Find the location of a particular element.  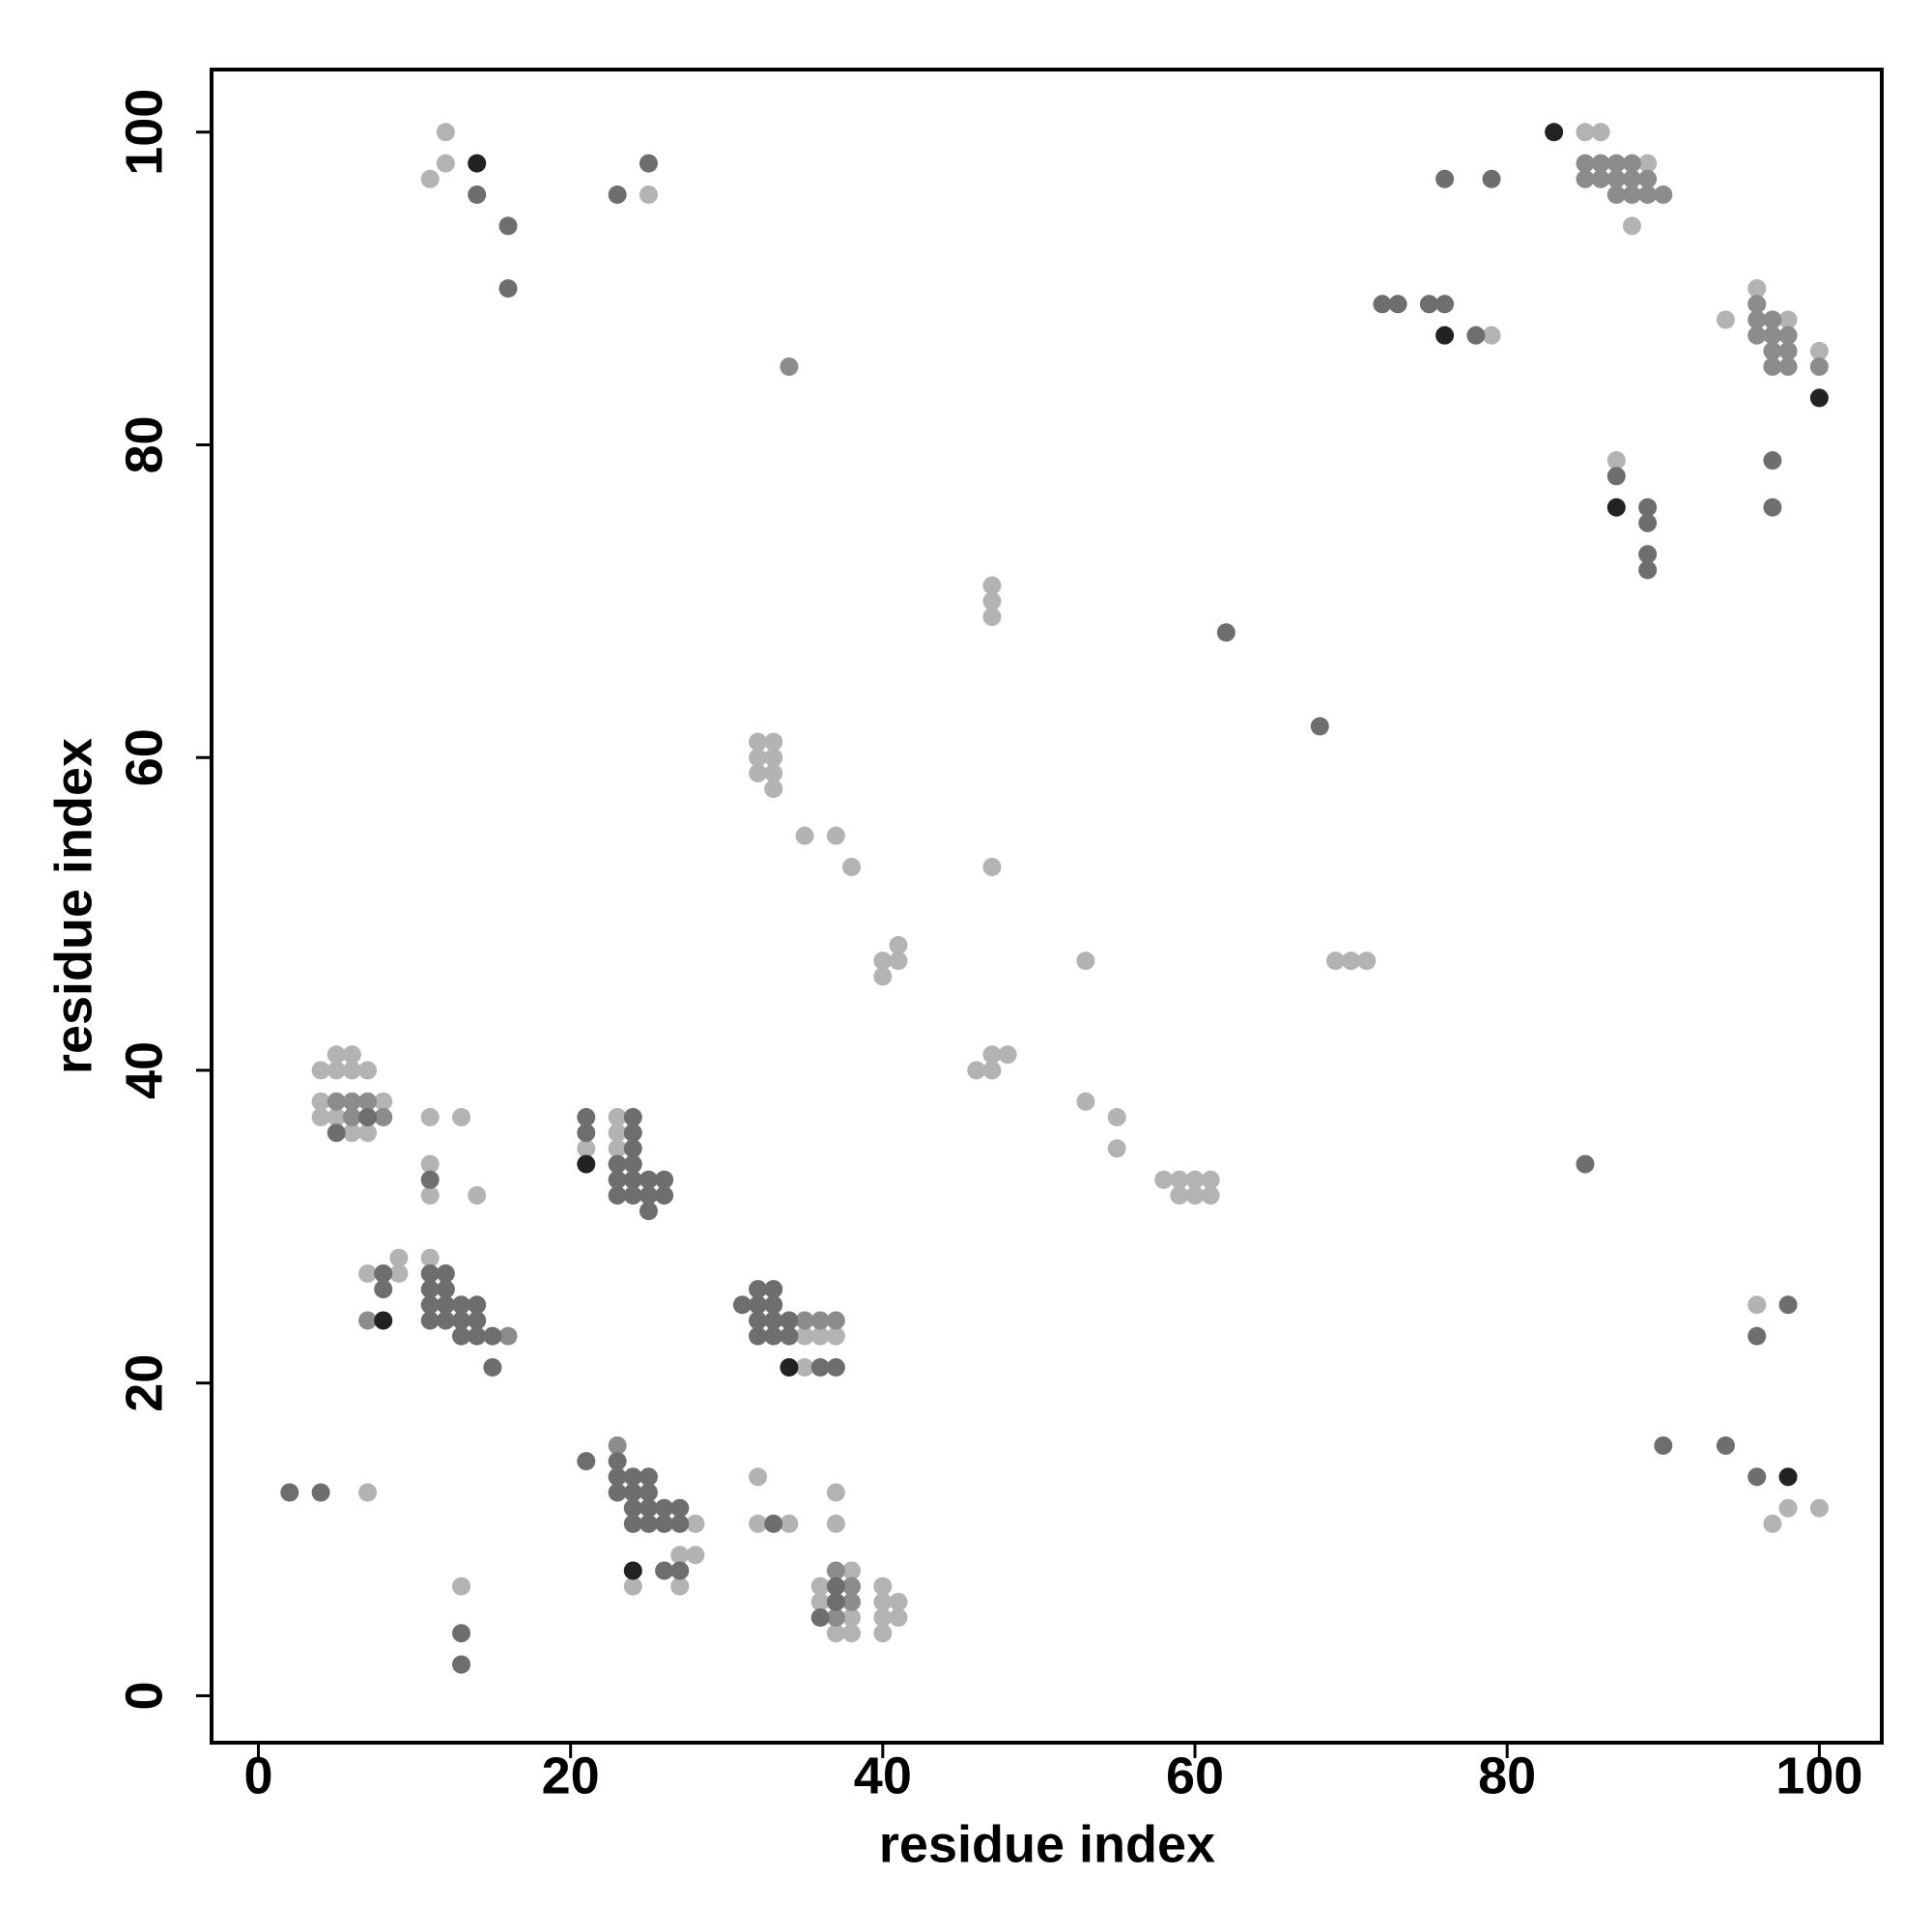

y-tick-label: 100 is located at coordinates (144, 132).